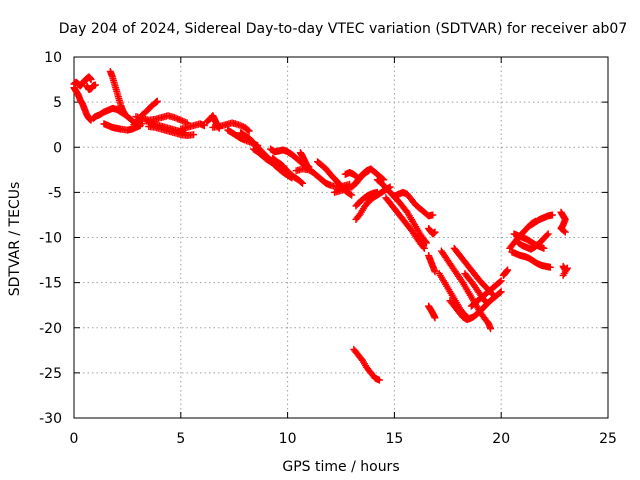 Image resolution: width=640 pixels, height=480 pixels. What do you see at coordinates (82, 81) in the screenshot?
I see `series-tr1` at bounding box center [82, 81].